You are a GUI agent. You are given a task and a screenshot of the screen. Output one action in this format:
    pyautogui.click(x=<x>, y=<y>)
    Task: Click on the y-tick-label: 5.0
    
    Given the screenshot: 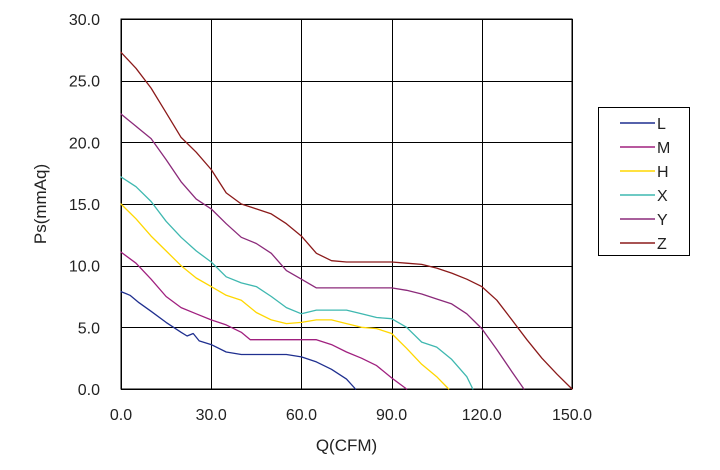 What is the action you would take?
    pyautogui.click(x=89, y=328)
    